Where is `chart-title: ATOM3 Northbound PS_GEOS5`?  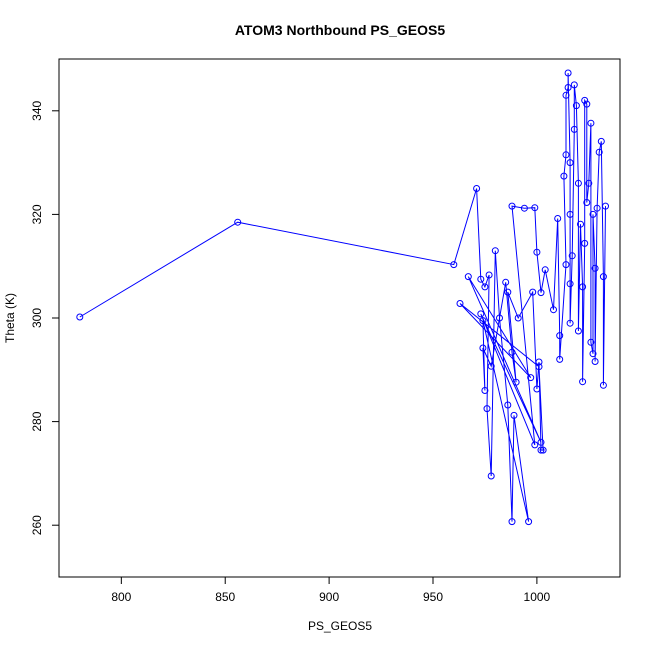
chart-title: ATOM3 Northbound PS_GEOS5 is located at coordinates (340, 30).